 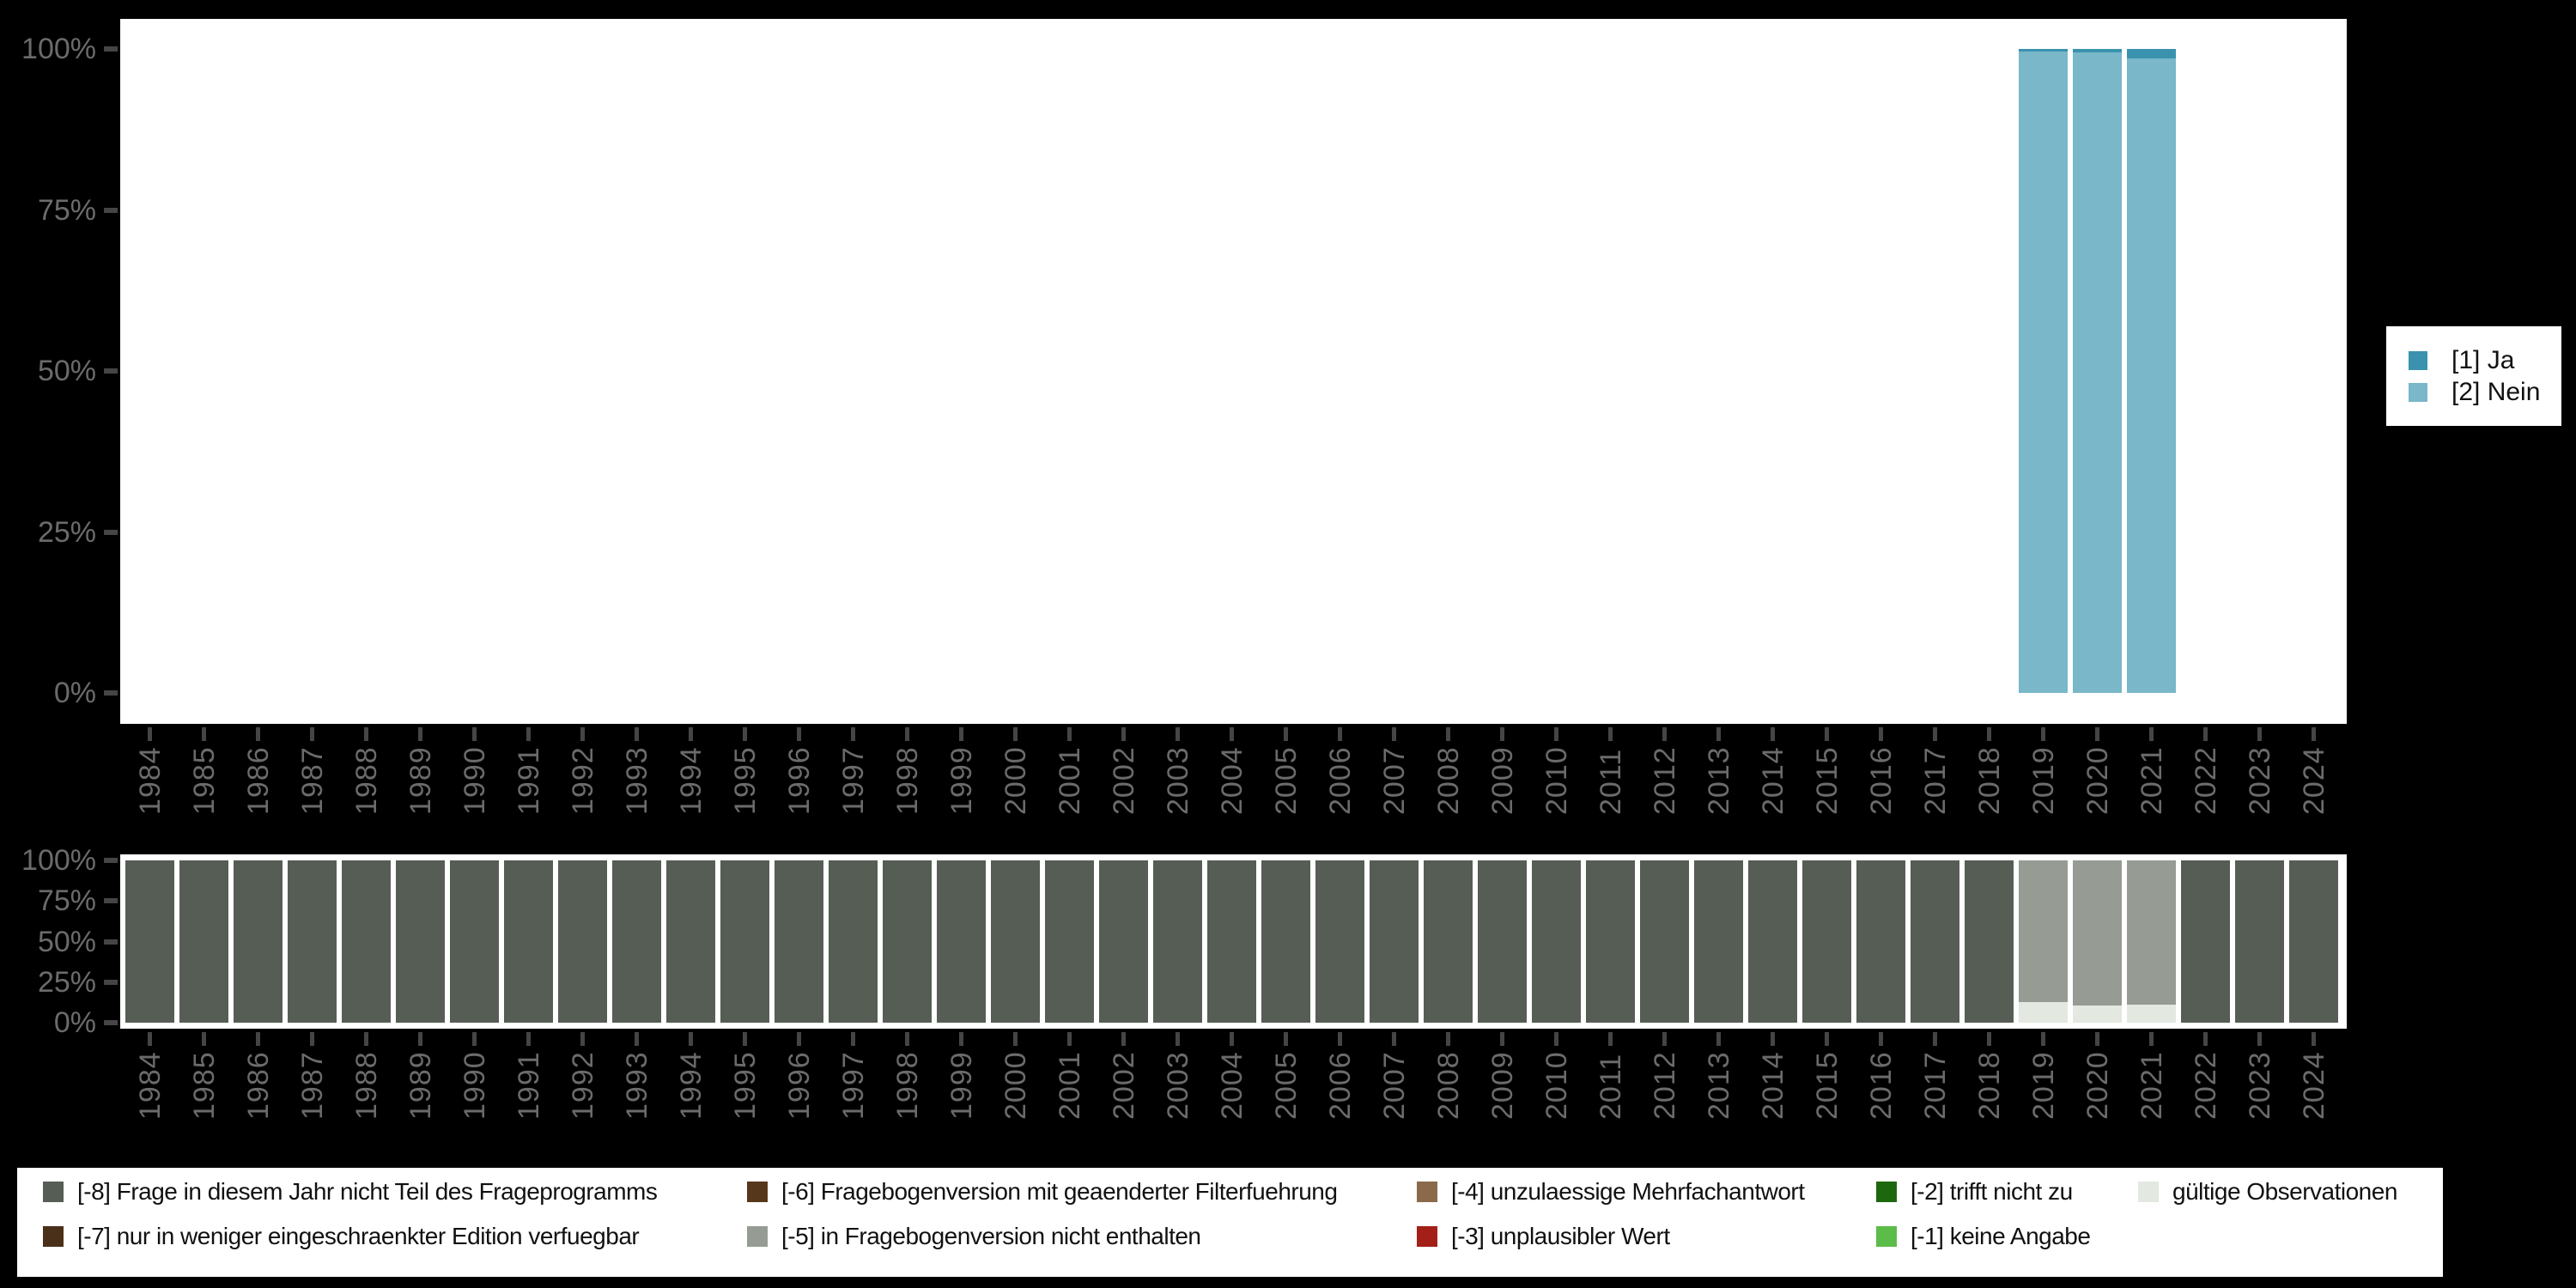 I want to click on x-tick-label-2001: 2001, so click(x=1069, y=781).